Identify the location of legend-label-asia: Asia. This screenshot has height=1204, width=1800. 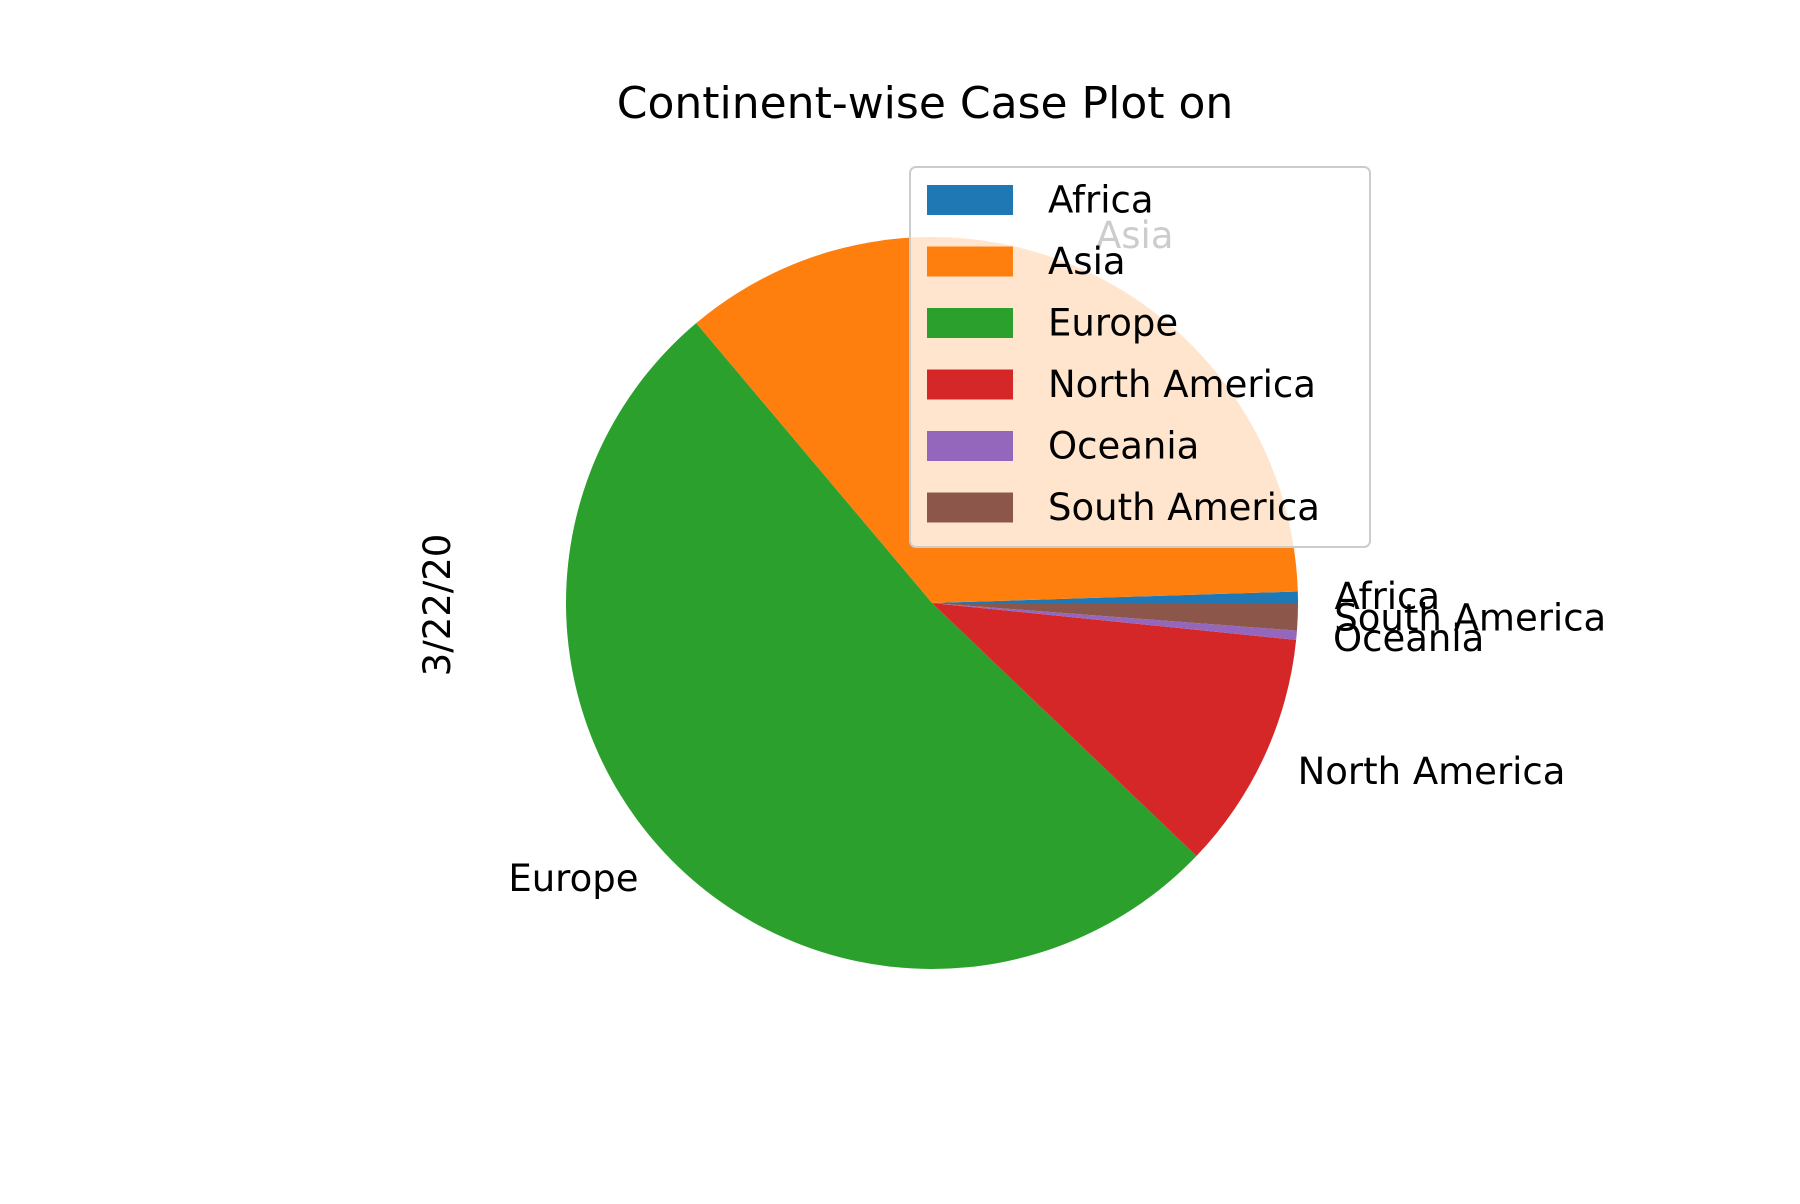
(1087, 261).